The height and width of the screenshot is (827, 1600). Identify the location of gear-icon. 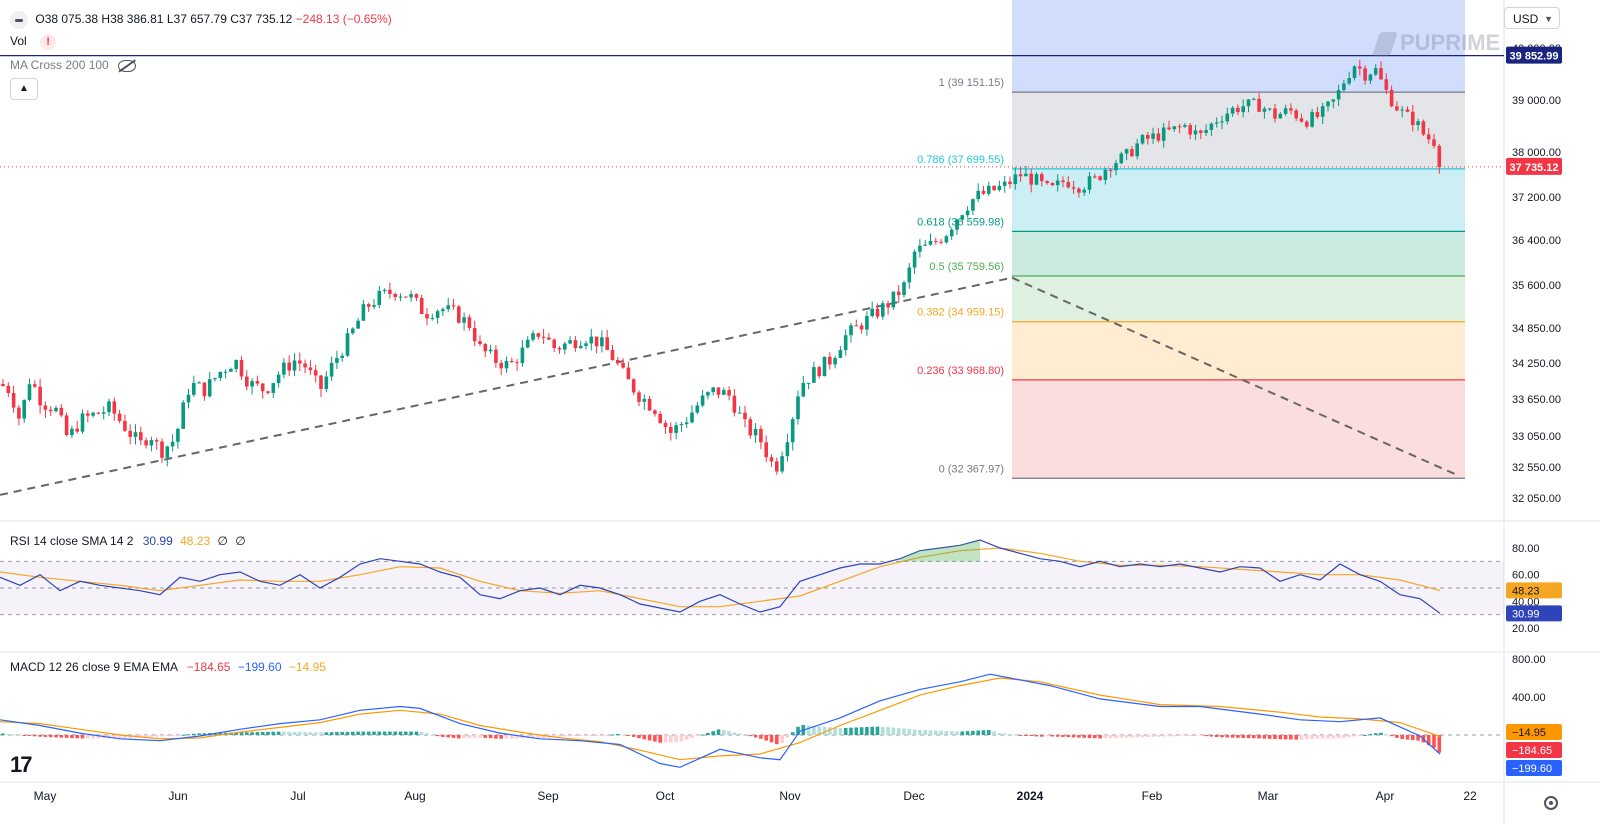
(1551, 803).